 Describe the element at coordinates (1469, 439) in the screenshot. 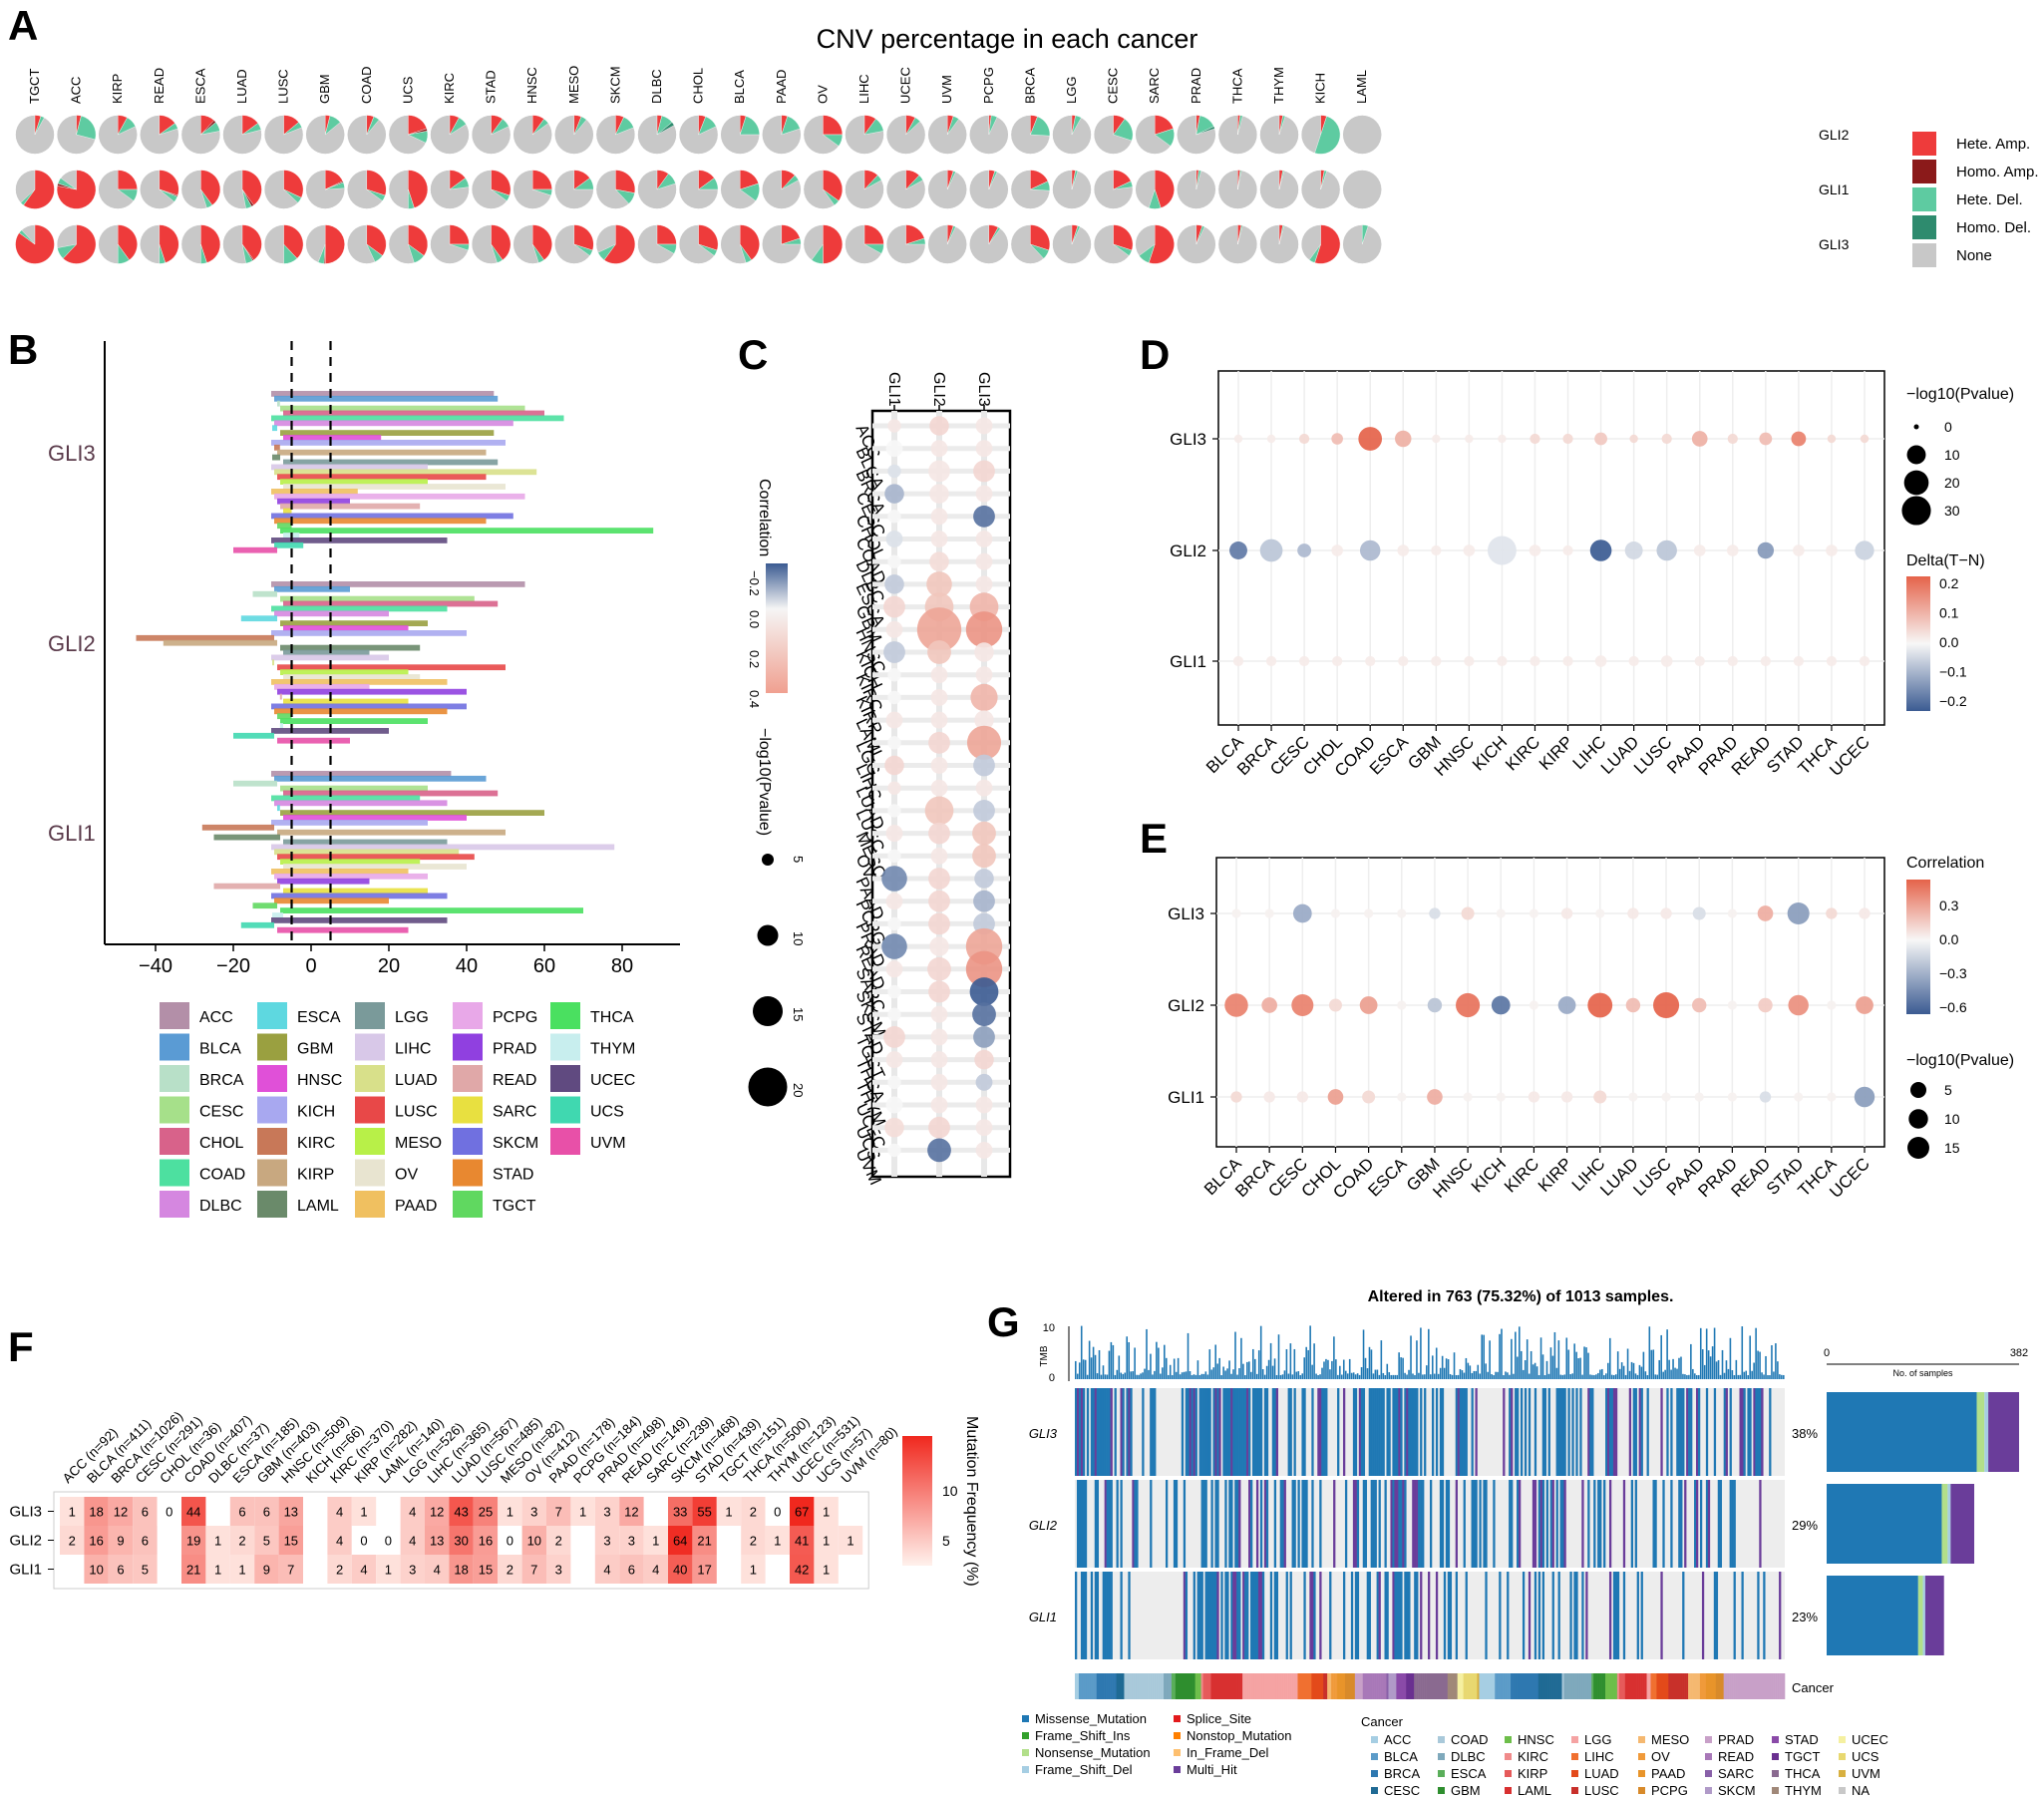

I see `bubble-GLI3-HNSC` at that location.